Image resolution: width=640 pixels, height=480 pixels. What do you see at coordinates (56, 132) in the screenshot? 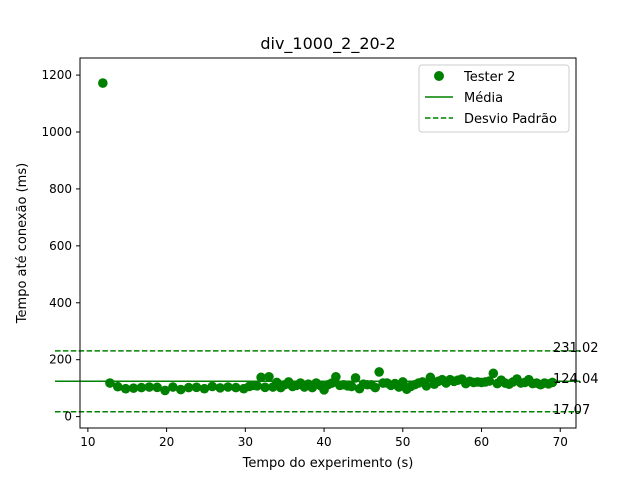
I see `y-tick-label: 1000` at bounding box center [56, 132].